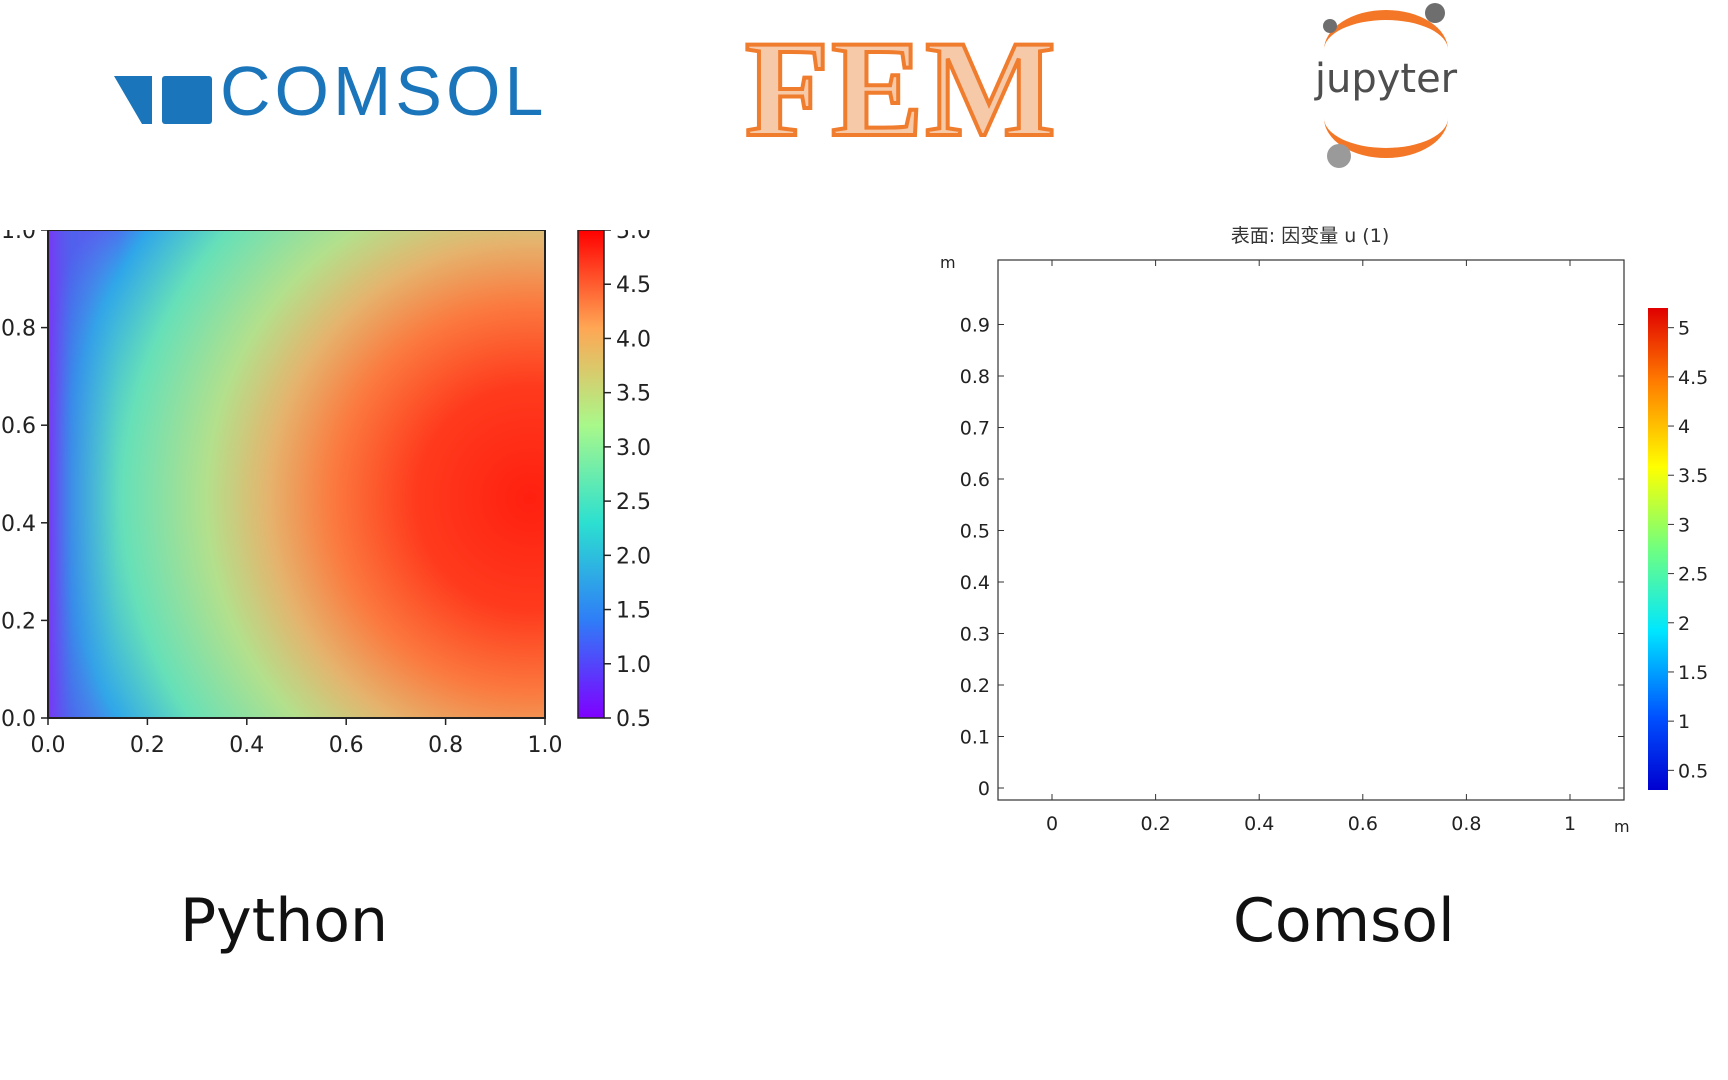 This screenshot has height=1080, width=1728. What do you see at coordinates (1684, 624) in the screenshot?
I see `comsol-colorbar-tick-label: 2` at bounding box center [1684, 624].